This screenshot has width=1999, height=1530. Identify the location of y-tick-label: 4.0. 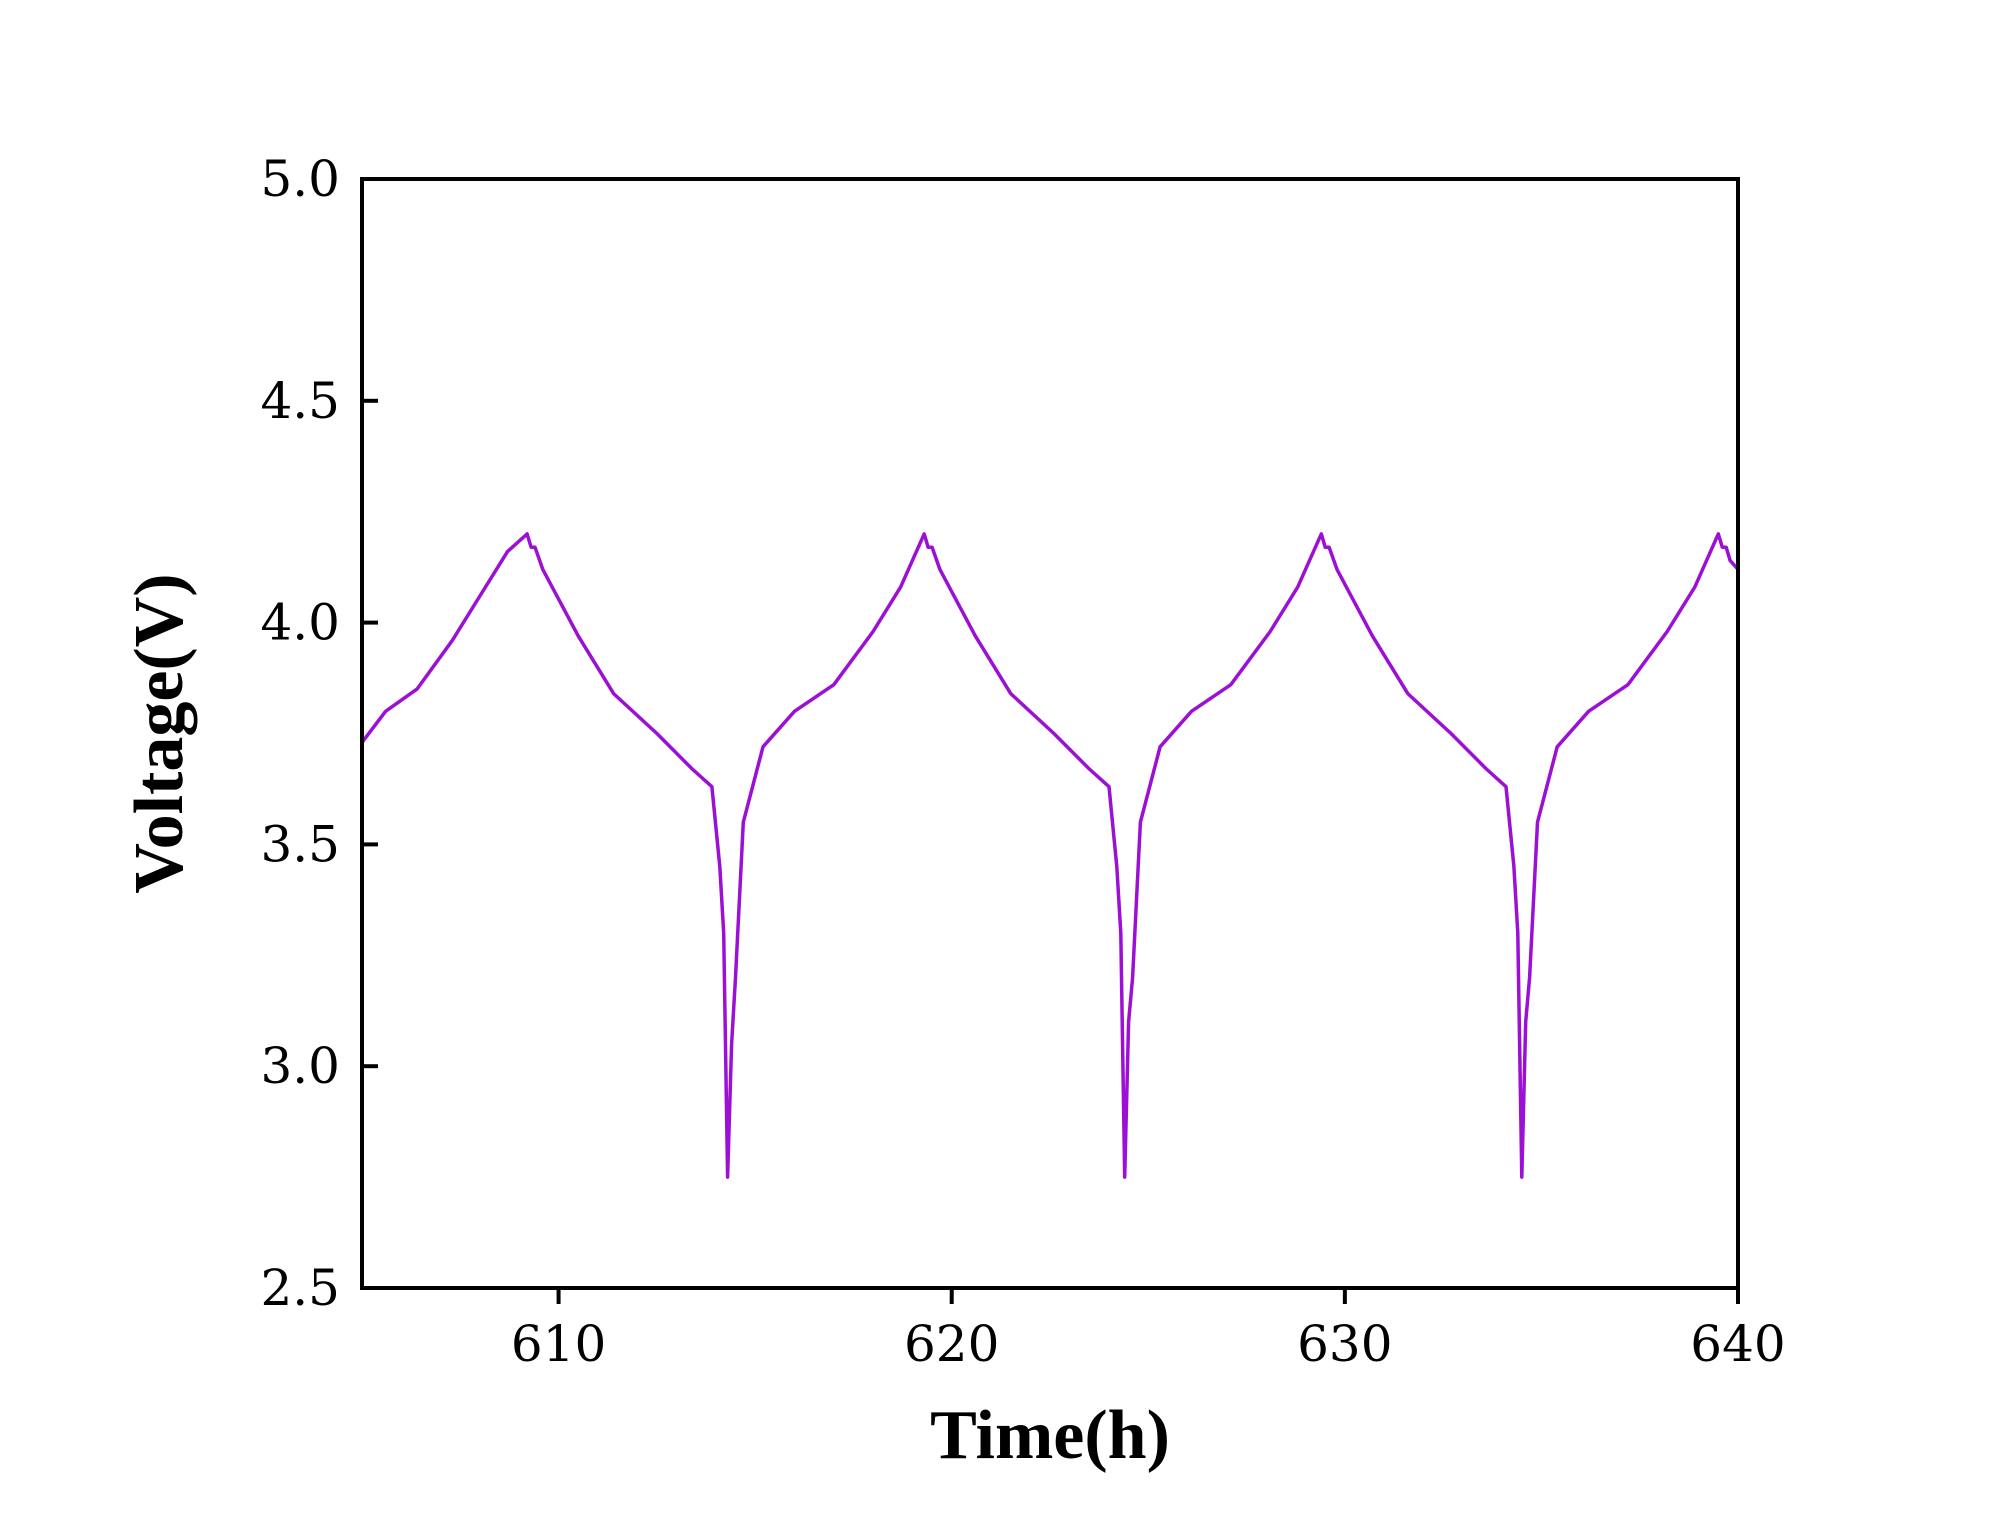
(300, 623).